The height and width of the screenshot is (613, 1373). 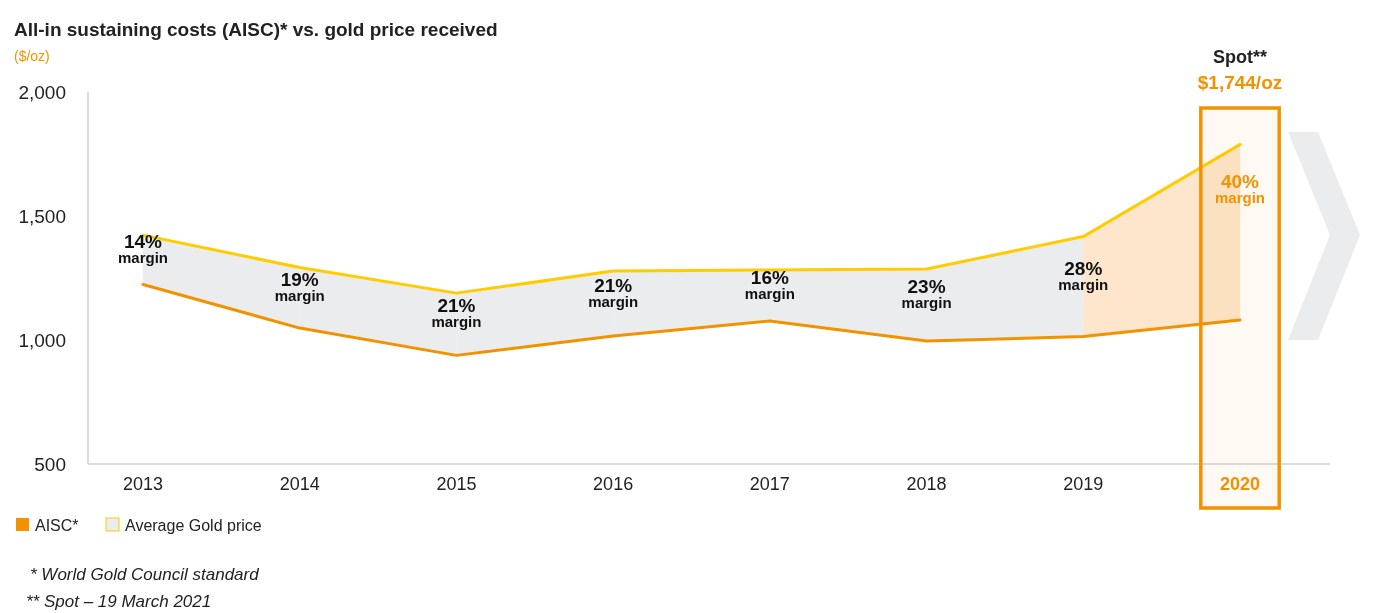 I want to click on x-tick-label: 2013, so click(x=143, y=484).